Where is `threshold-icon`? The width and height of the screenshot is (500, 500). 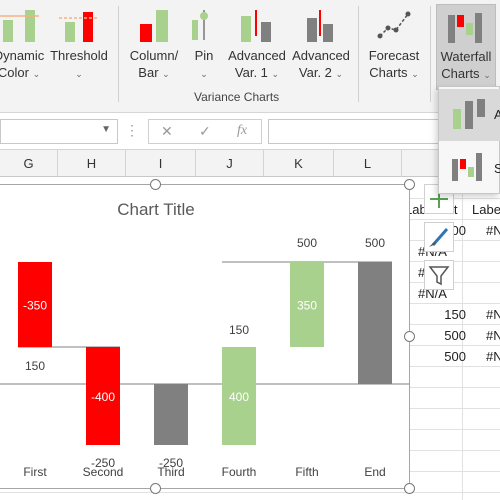
threshold-icon is located at coordinates (79, 27).